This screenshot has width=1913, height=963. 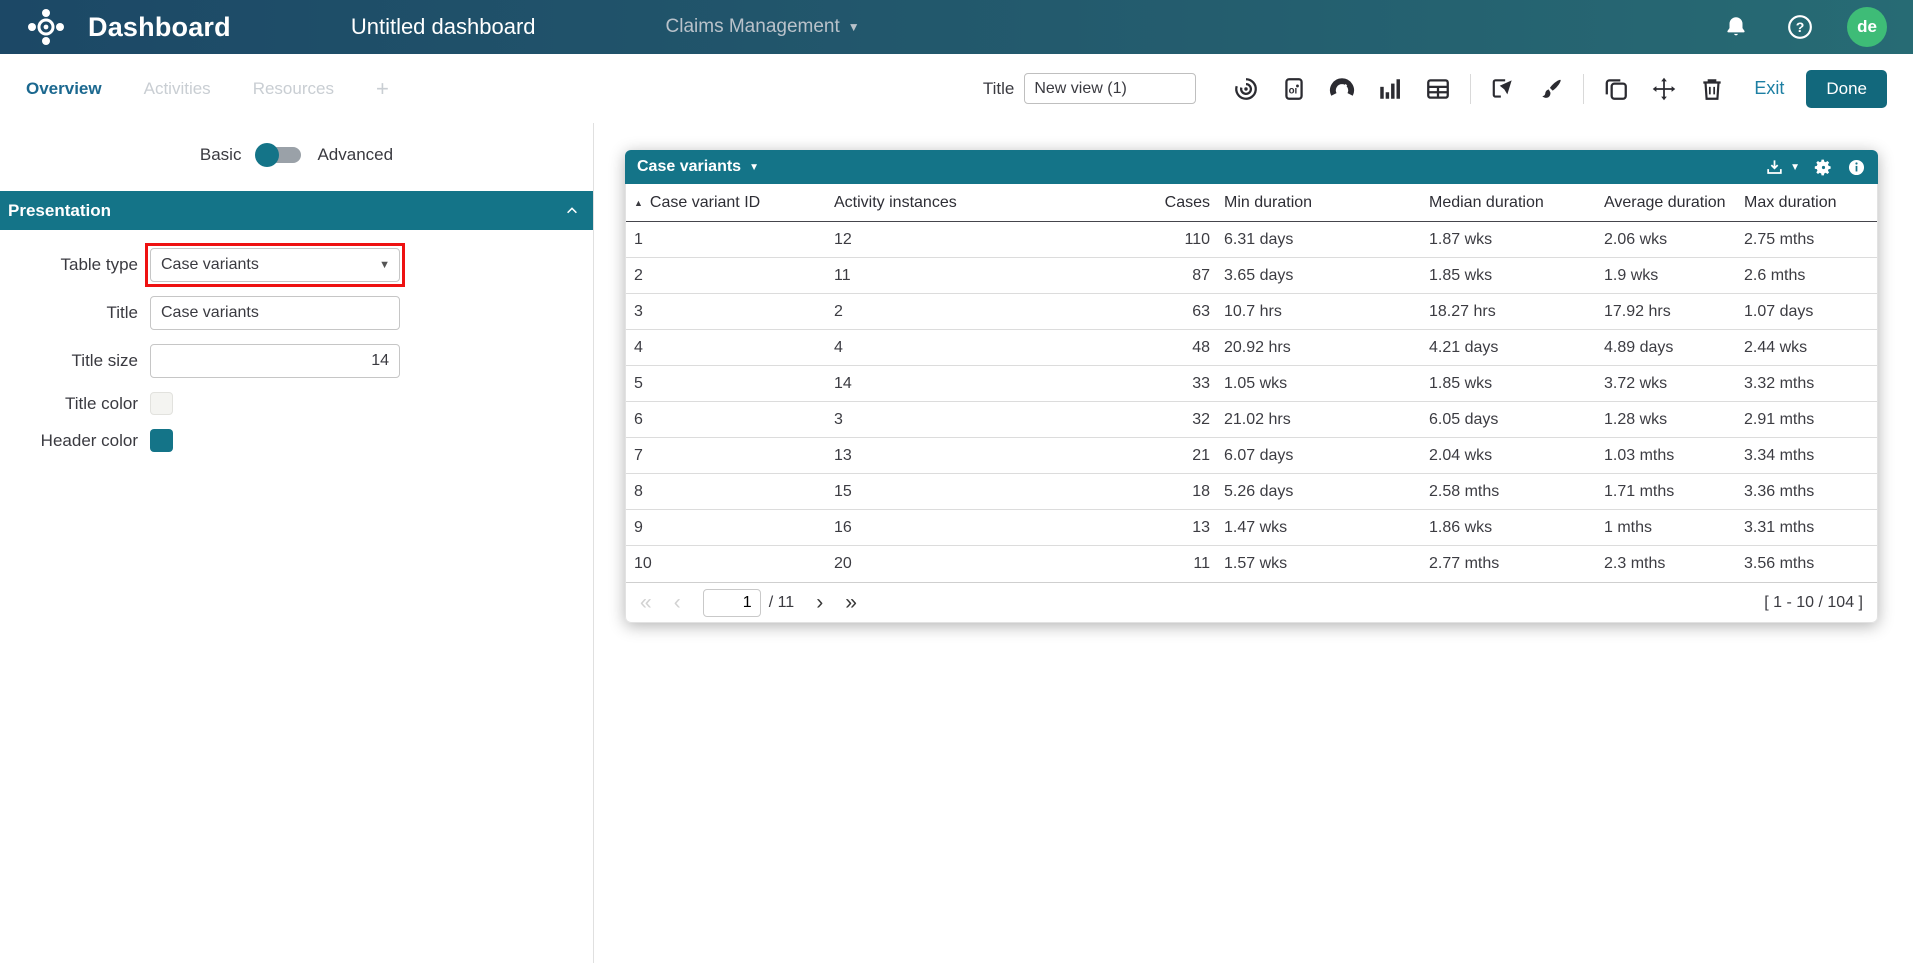 What do you see at coordinates (1187, 202) in the screenshot?
I see `column-header-cases: Cases` at bounding box center [1187, 202].